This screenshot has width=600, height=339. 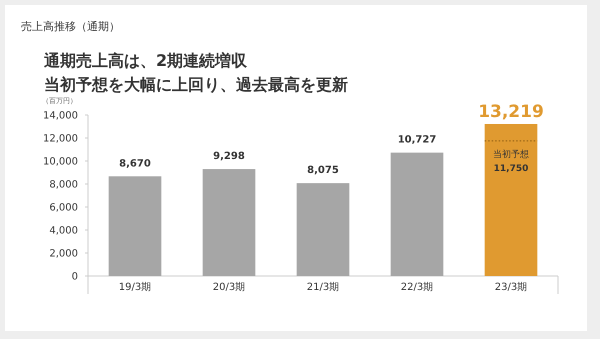 I want to click on ref-line-label: 当初予想 11,750, so click(x=511, y=161).